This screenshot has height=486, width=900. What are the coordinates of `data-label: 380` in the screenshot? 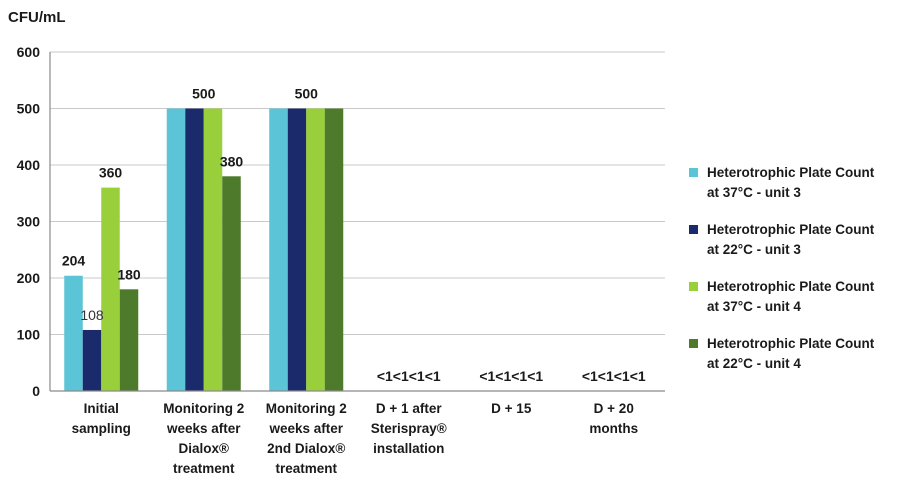 It's located at (232, 161).